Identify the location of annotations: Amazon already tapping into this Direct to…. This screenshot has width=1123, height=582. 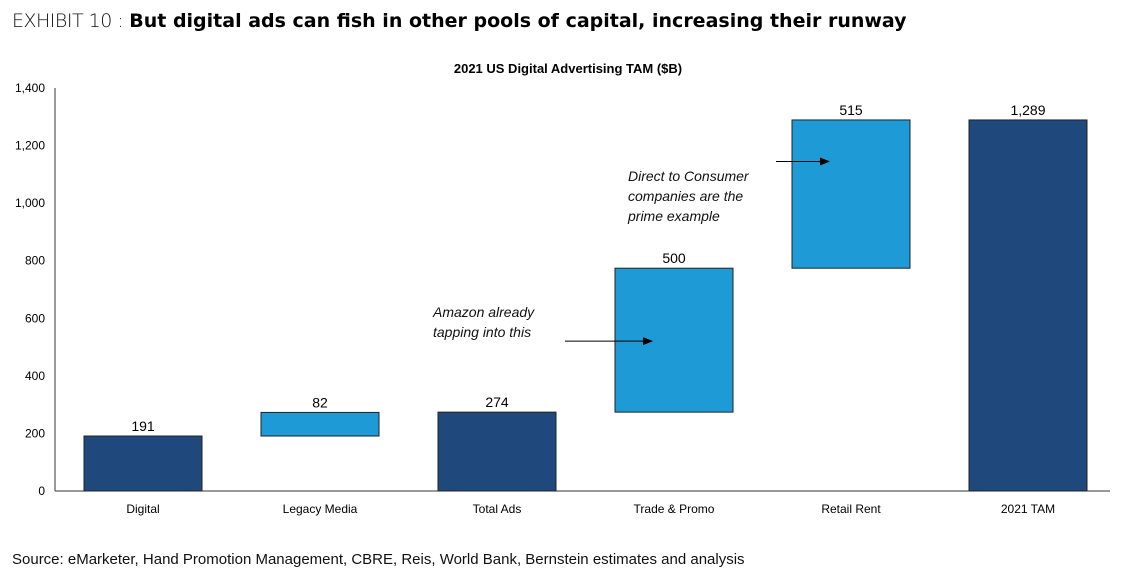
(631, 251).